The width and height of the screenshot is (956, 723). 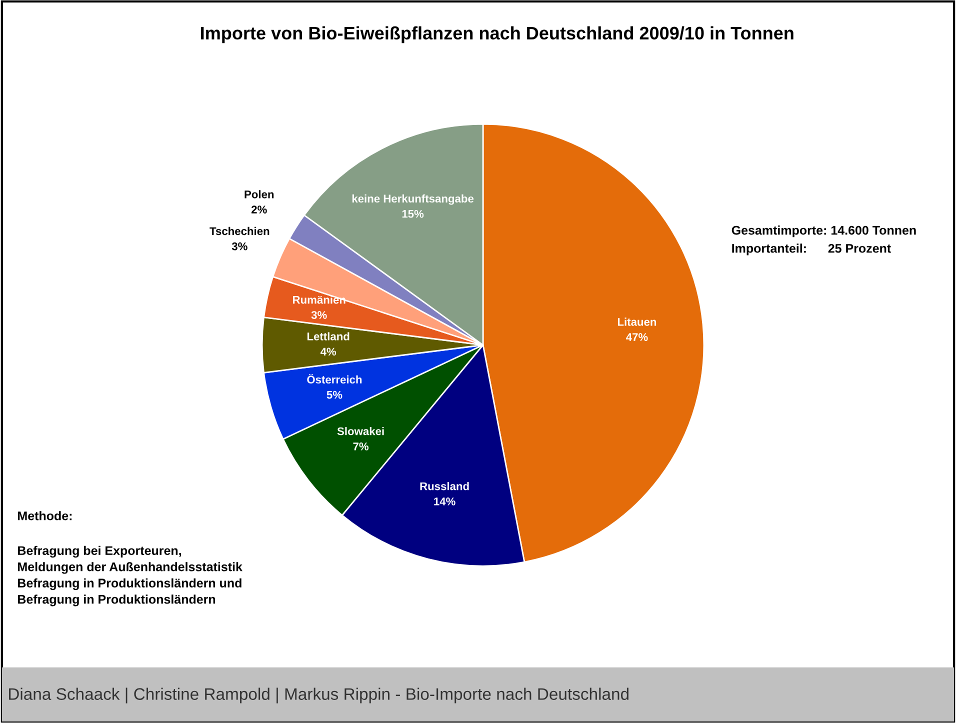 What do you see at coordinates (259, 194) in the screenshot?
I see `slice-label: Polen` at bounding box center [259, 194].